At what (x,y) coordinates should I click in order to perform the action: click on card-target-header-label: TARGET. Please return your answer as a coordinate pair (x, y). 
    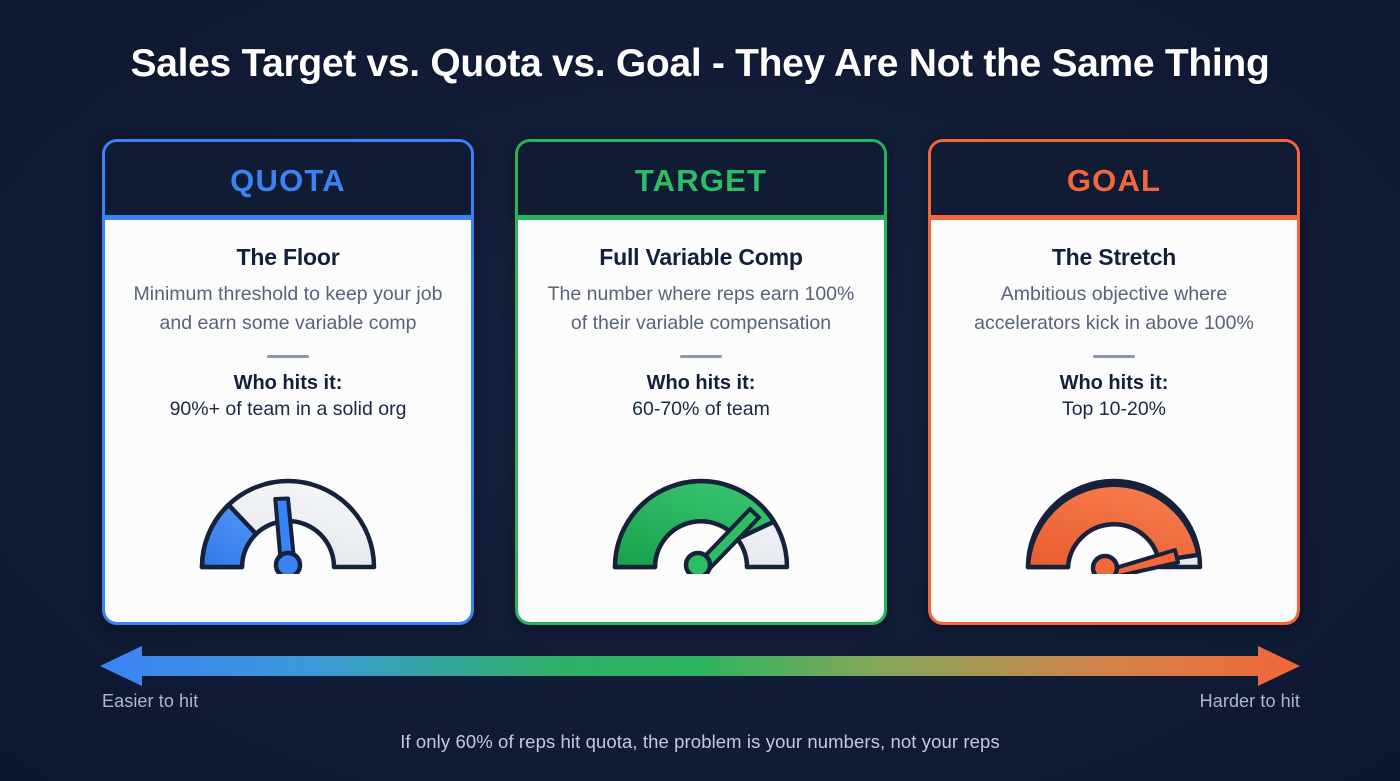
    Looking at the image, I should click on (701, 180).